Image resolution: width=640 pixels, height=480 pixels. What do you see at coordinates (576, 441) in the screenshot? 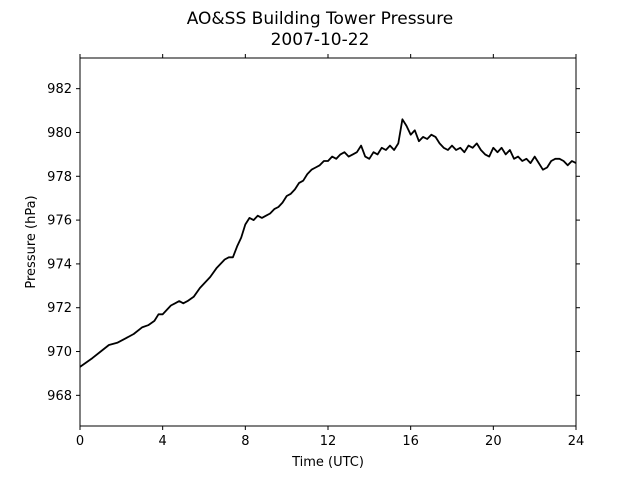
I see `x-tick-label: 24` at bounding box center [576, 441].